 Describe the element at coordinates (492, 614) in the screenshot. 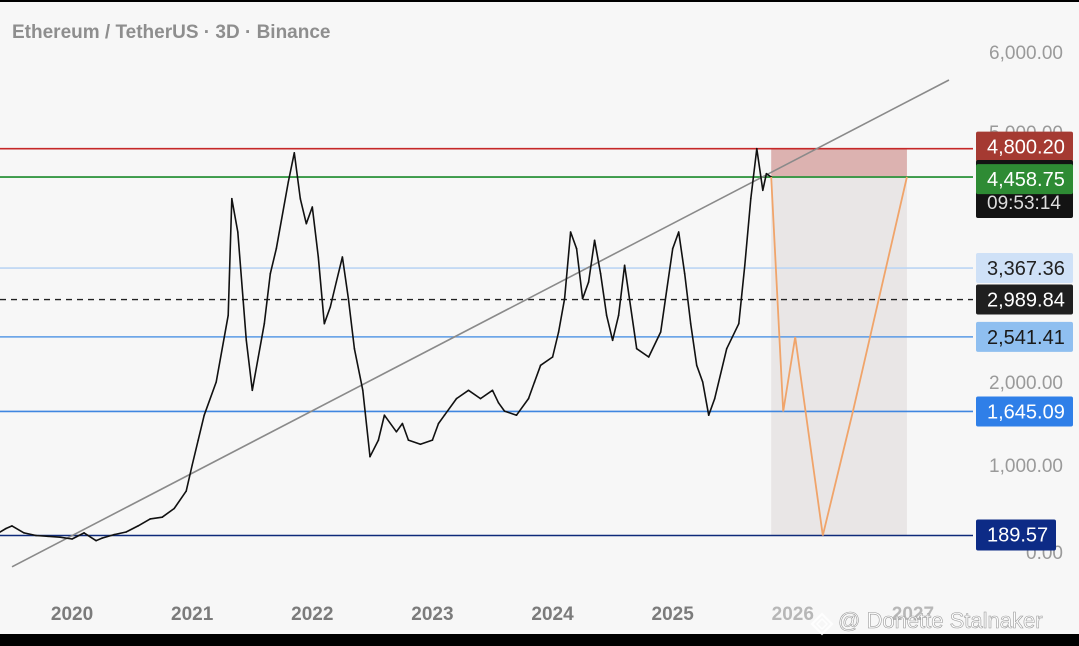

I see `x-axis: 2020 2021 2022 2023 2024 2025 2026 2027` at that location.